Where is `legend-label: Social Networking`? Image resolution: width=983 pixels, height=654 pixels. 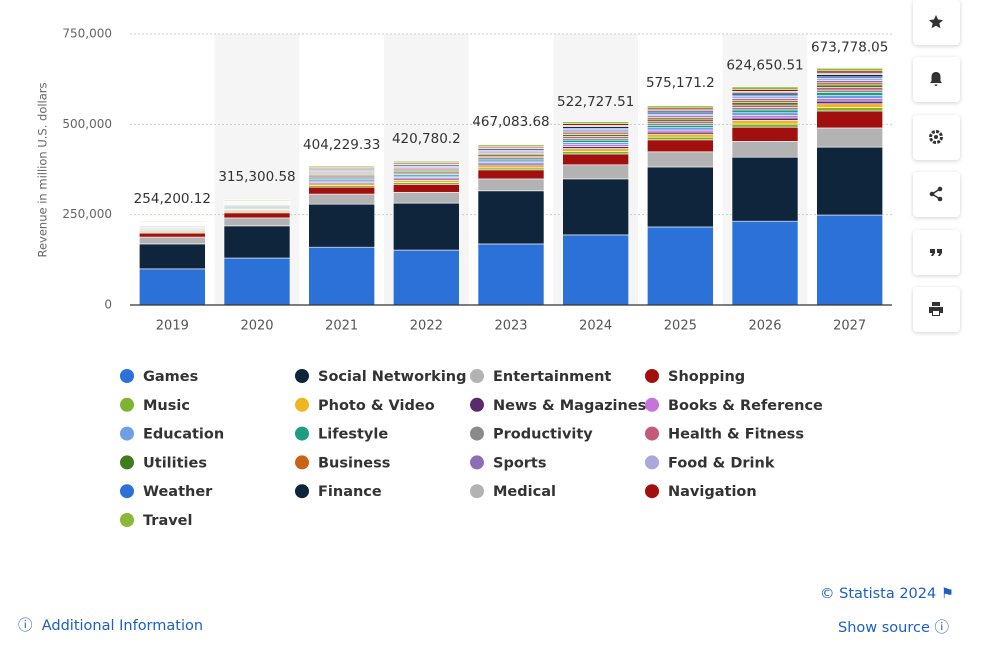
legend-label: Social Networking is located at coordinates (392, 377).